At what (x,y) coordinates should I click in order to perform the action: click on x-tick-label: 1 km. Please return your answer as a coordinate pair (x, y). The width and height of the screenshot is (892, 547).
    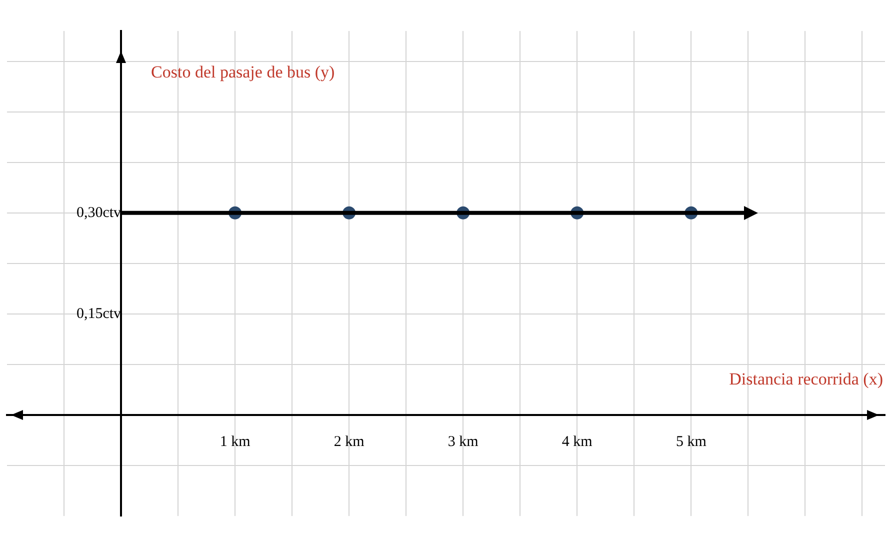
    Looking at the image, I should click on (235, 442).